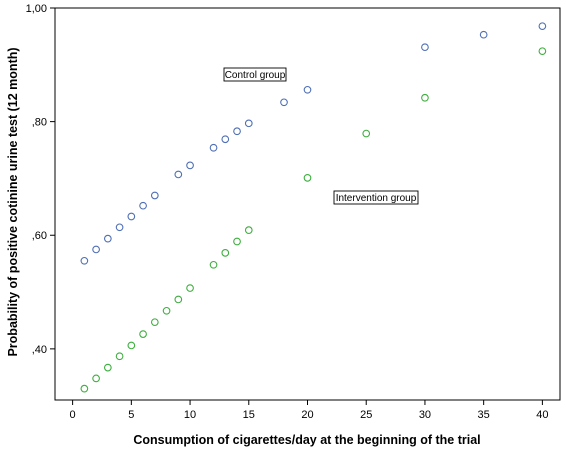  What do you see at coordinates (425, 415) in the screenshot?
I see `x-tick-label: 30` at bounding box center [425, 415].